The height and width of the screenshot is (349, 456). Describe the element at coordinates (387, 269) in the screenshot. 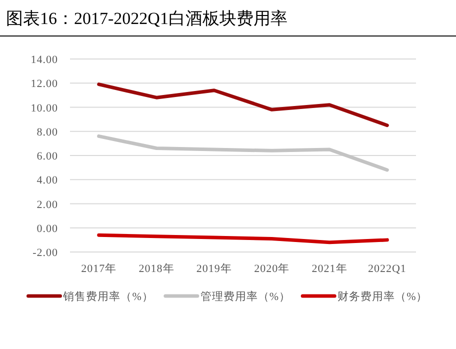

I see `x-tick-label: 2022Q1` at that location.